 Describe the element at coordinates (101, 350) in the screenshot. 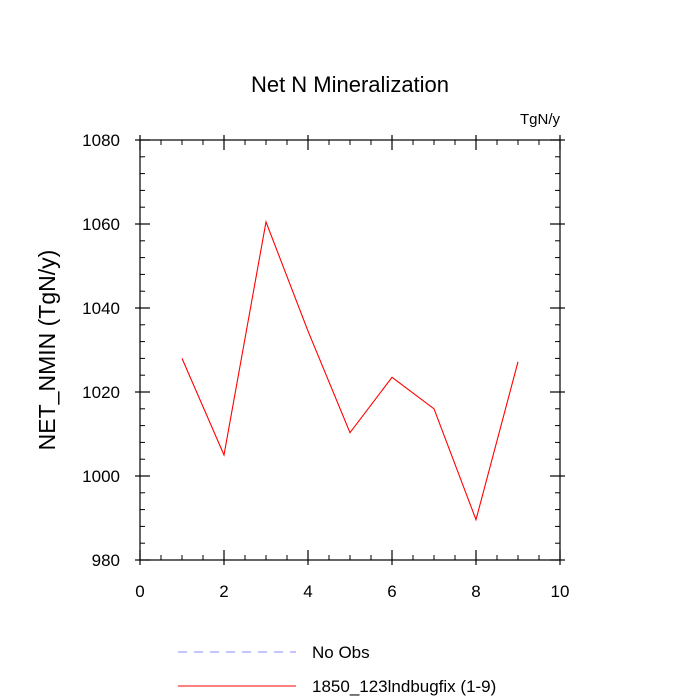

I see `y-tick-labels: 980 1000 1020 1040 1060 1080` at that location.